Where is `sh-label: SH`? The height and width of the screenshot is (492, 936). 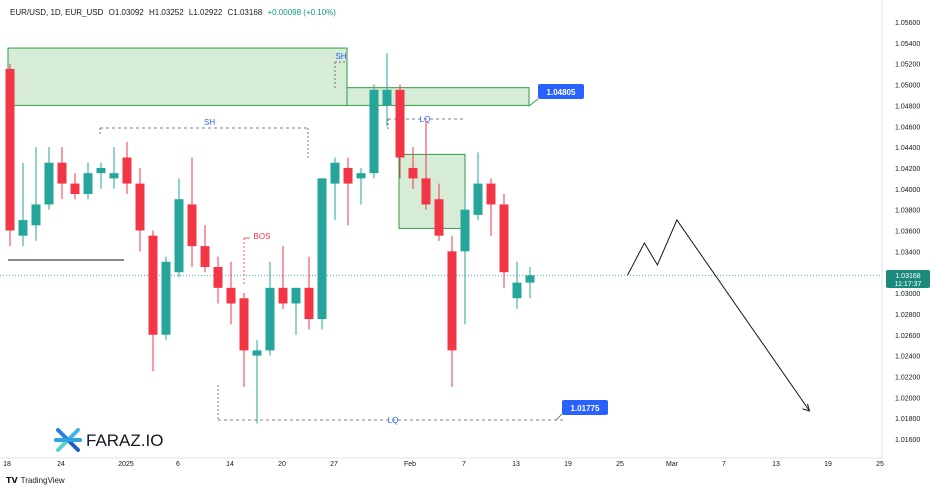
sh-label: SH is located at coordinates (209, 122).